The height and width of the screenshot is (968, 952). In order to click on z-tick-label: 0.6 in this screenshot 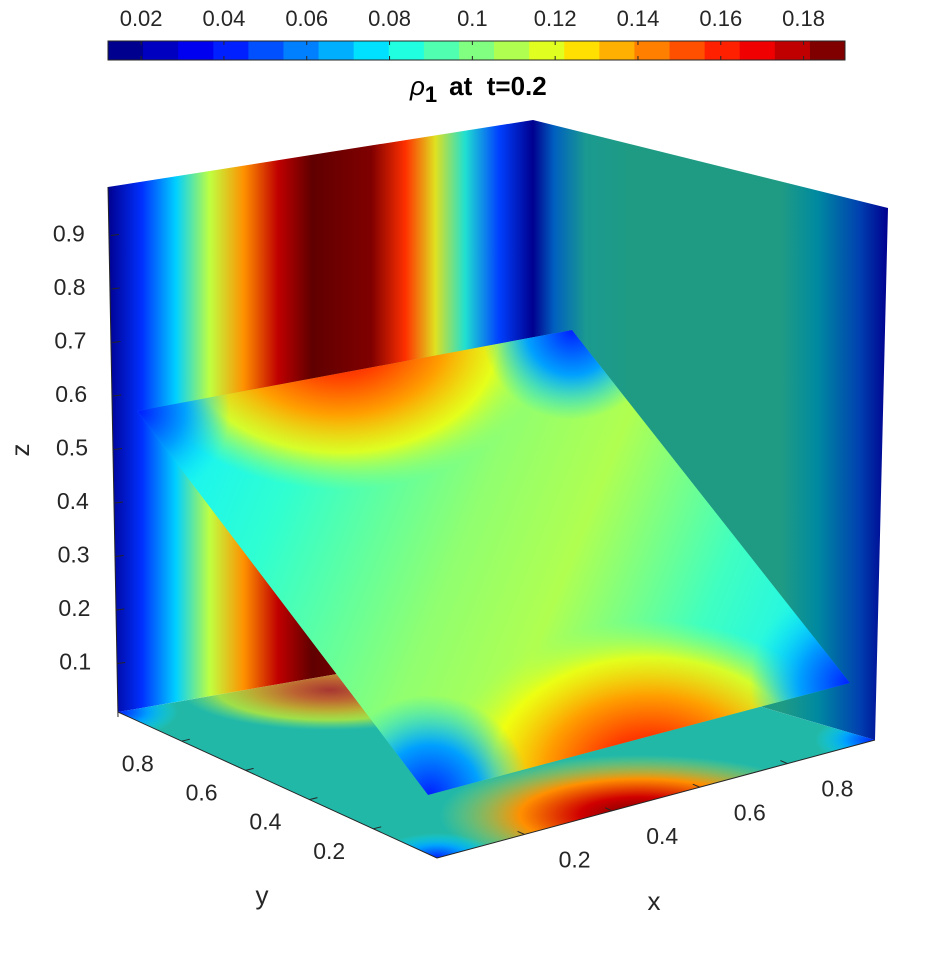, I will do `click(71, 394)`.